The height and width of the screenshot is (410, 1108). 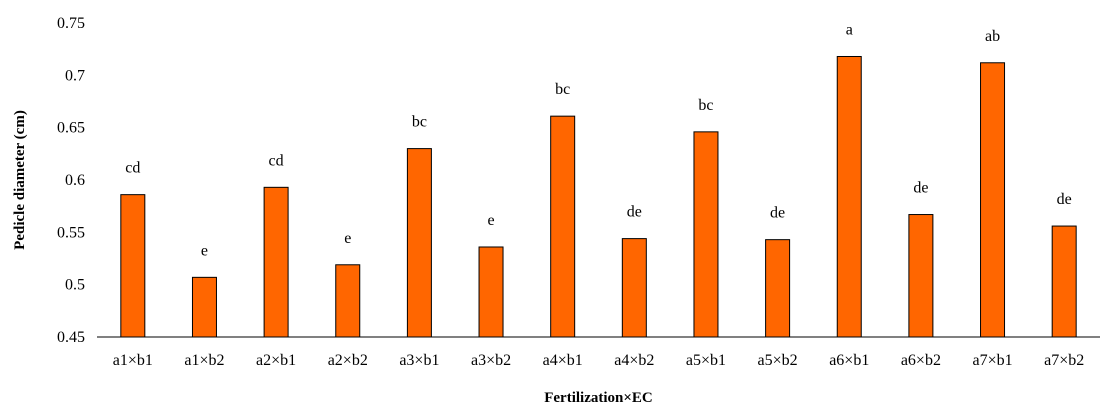 I want to click on x-tick-label: a5×b2, so click(x=778, y=360).